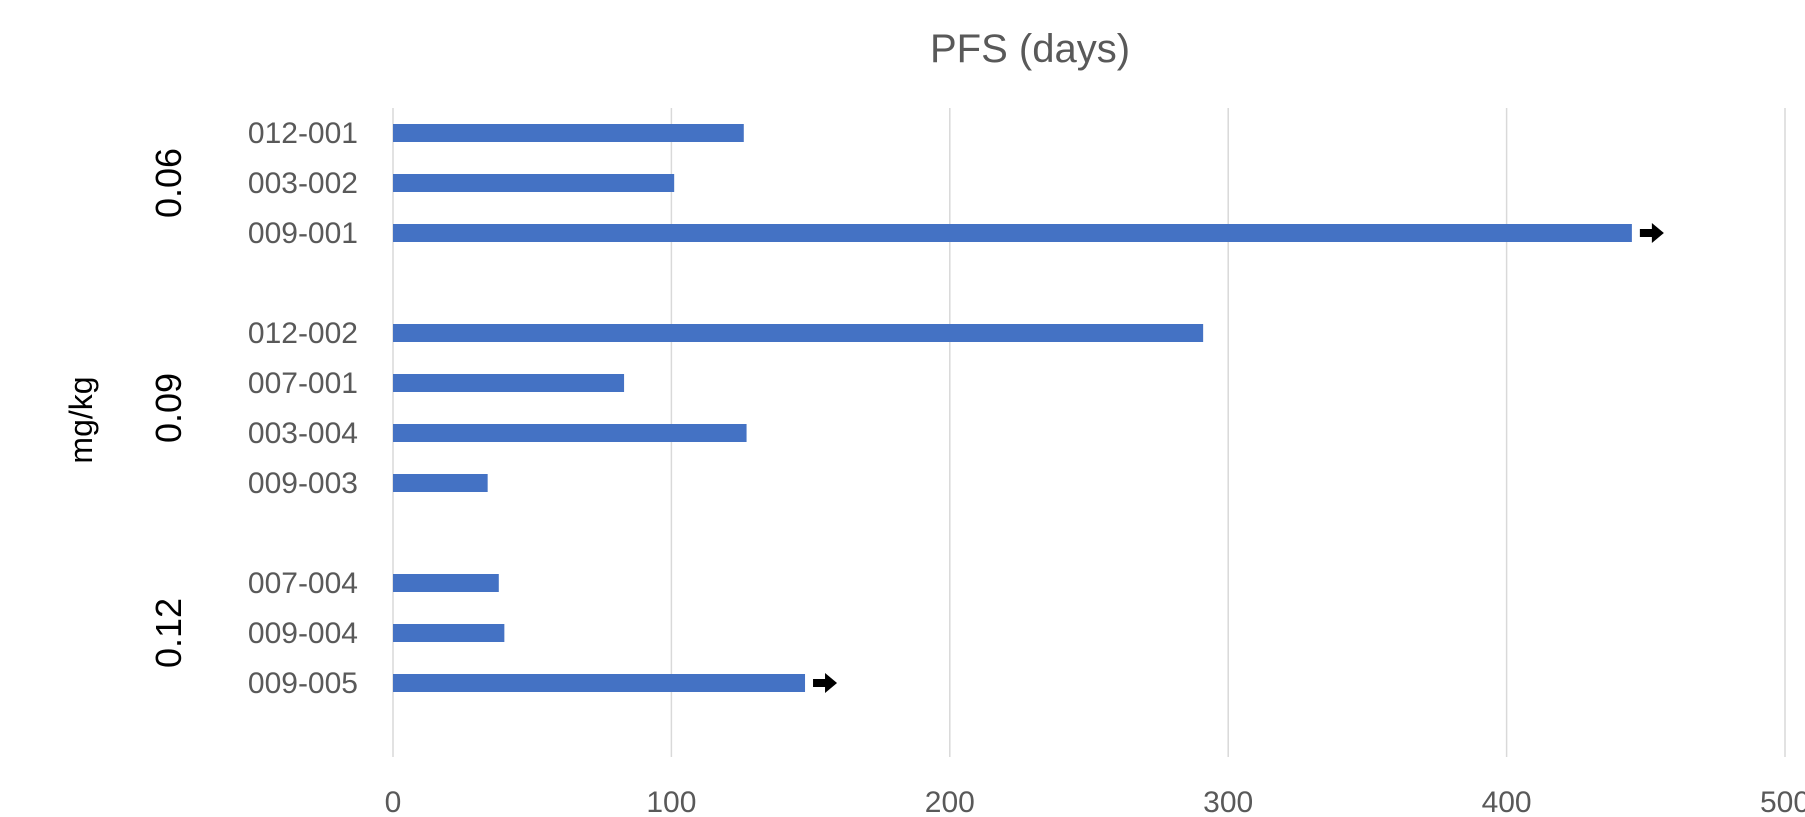  I want to click on dose-group-label: 0.09, so click(168, 408).